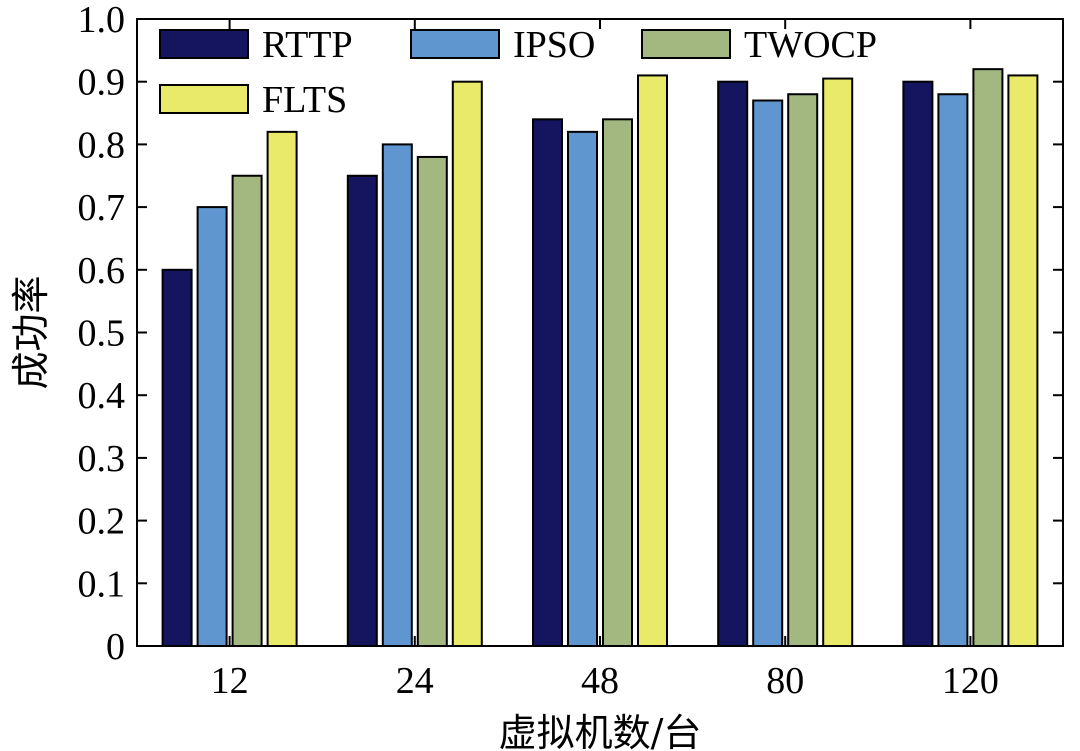 This screenshot has height=751, width=1080. I want to click on legend-swatch-rttp, so click(204, 44).